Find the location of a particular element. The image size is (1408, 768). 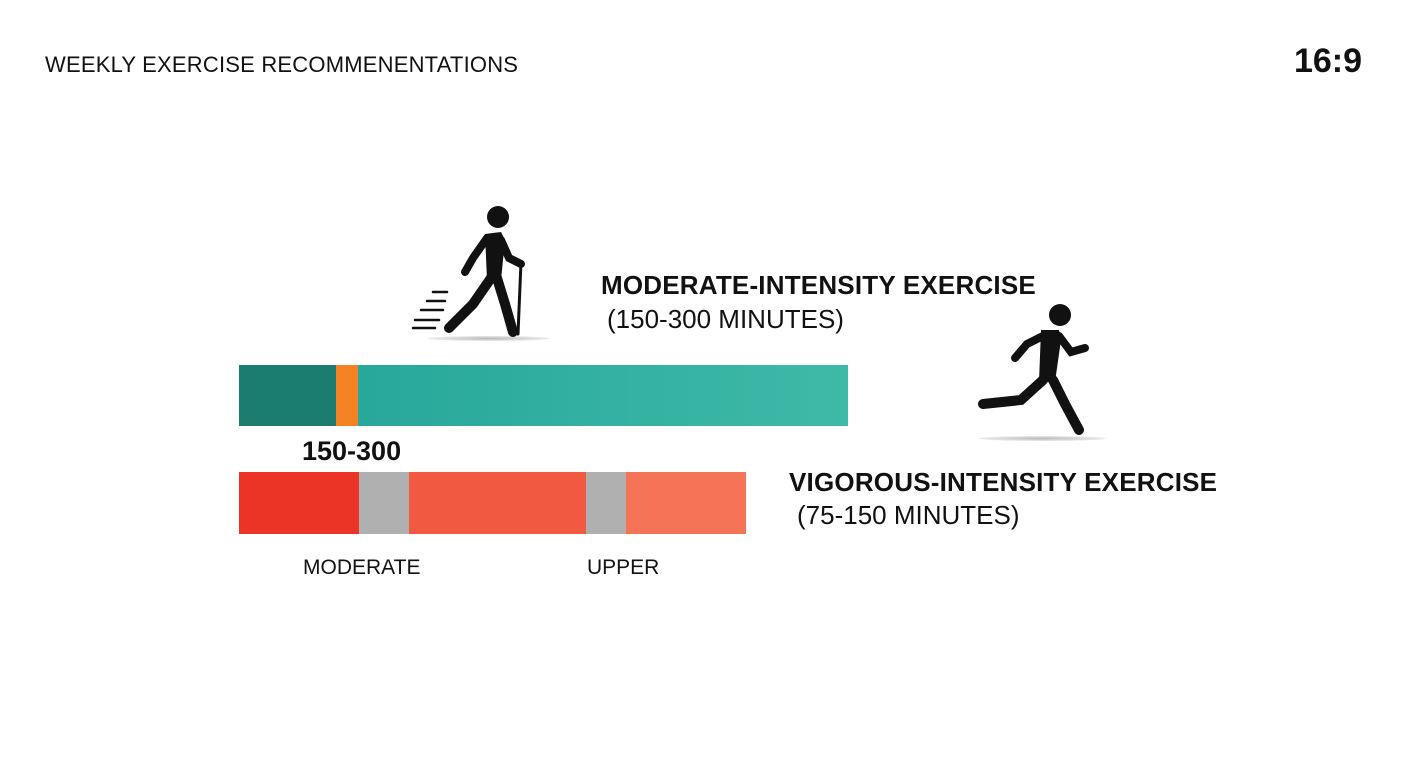

moderate-intensity-bar is located at coordinates (543, 395).